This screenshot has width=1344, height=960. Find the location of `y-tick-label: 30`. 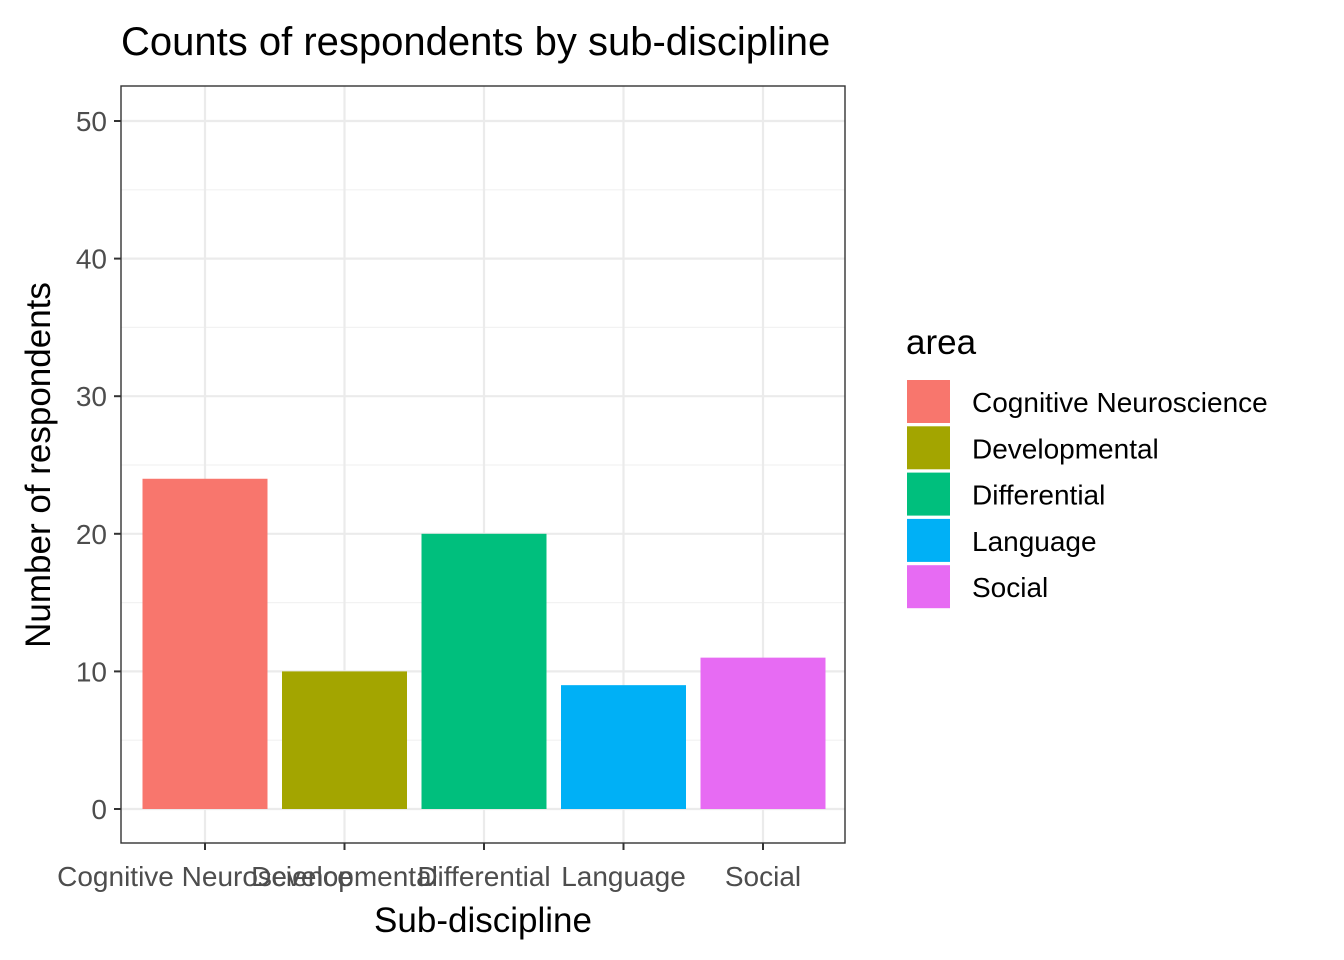

y-tick-label: 30 is located at coordinates (91, 396).